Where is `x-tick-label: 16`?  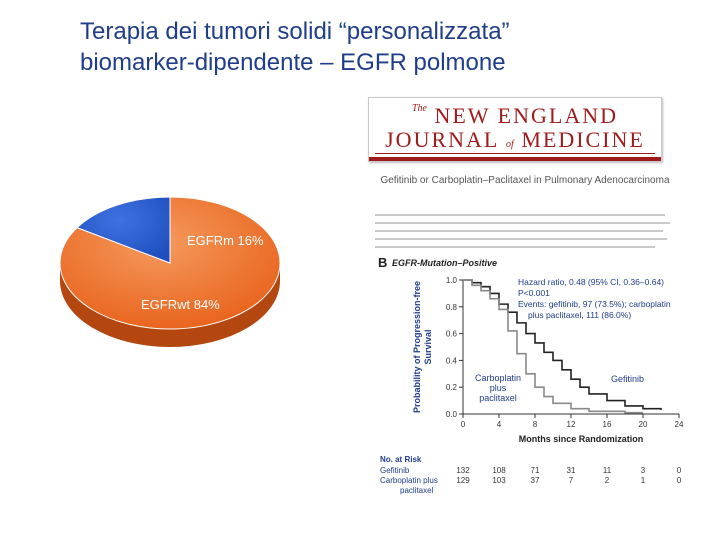
x-tick-label: 16 is located at coordinates (607, 424).